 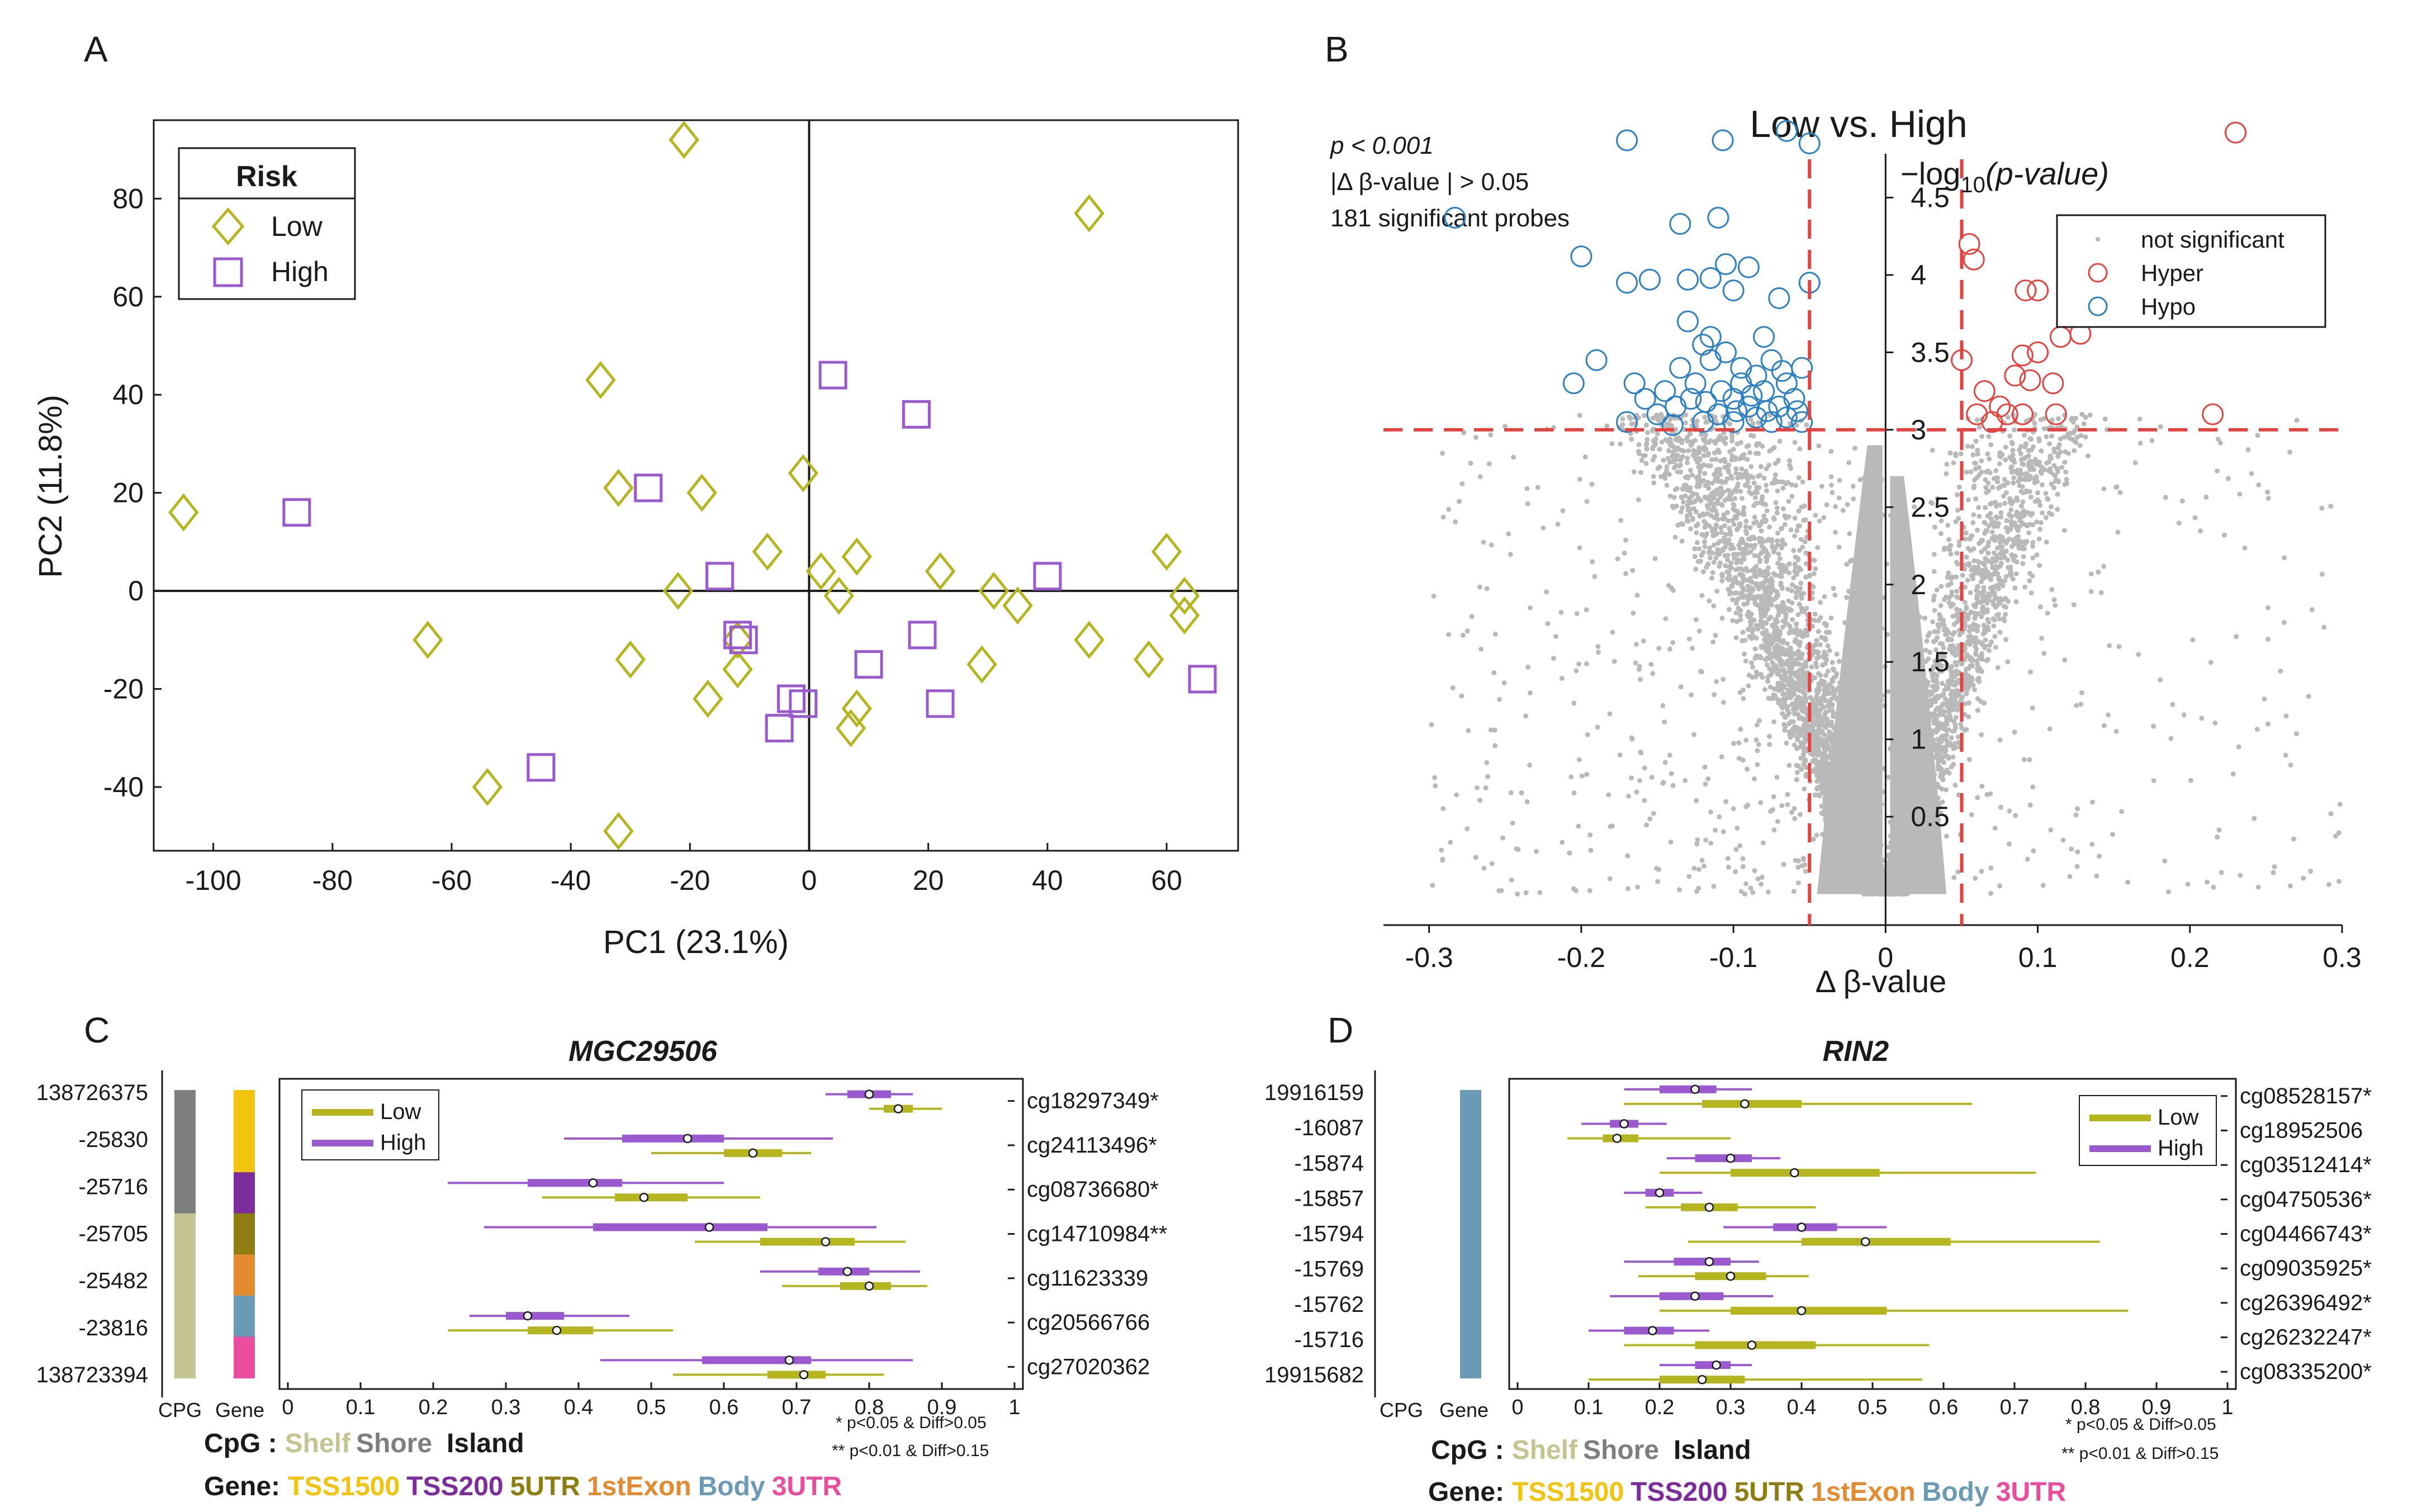 I want to click on panel-d-legend-low: Low, so click(x=2178, y=1117).